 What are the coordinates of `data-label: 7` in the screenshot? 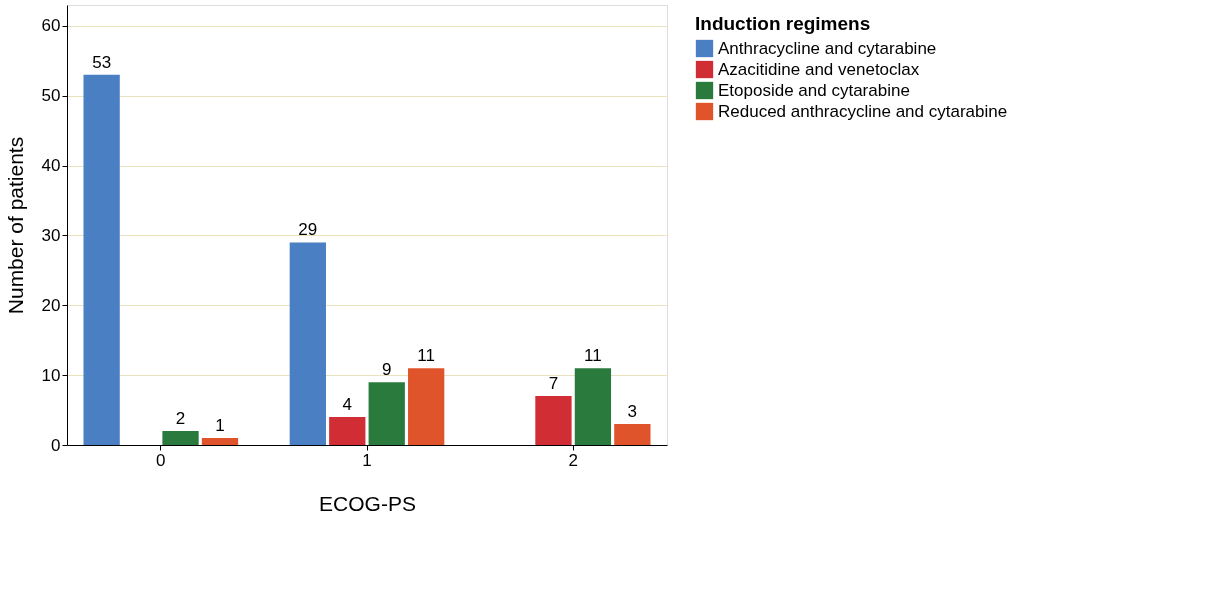 It's located at (553, 384).